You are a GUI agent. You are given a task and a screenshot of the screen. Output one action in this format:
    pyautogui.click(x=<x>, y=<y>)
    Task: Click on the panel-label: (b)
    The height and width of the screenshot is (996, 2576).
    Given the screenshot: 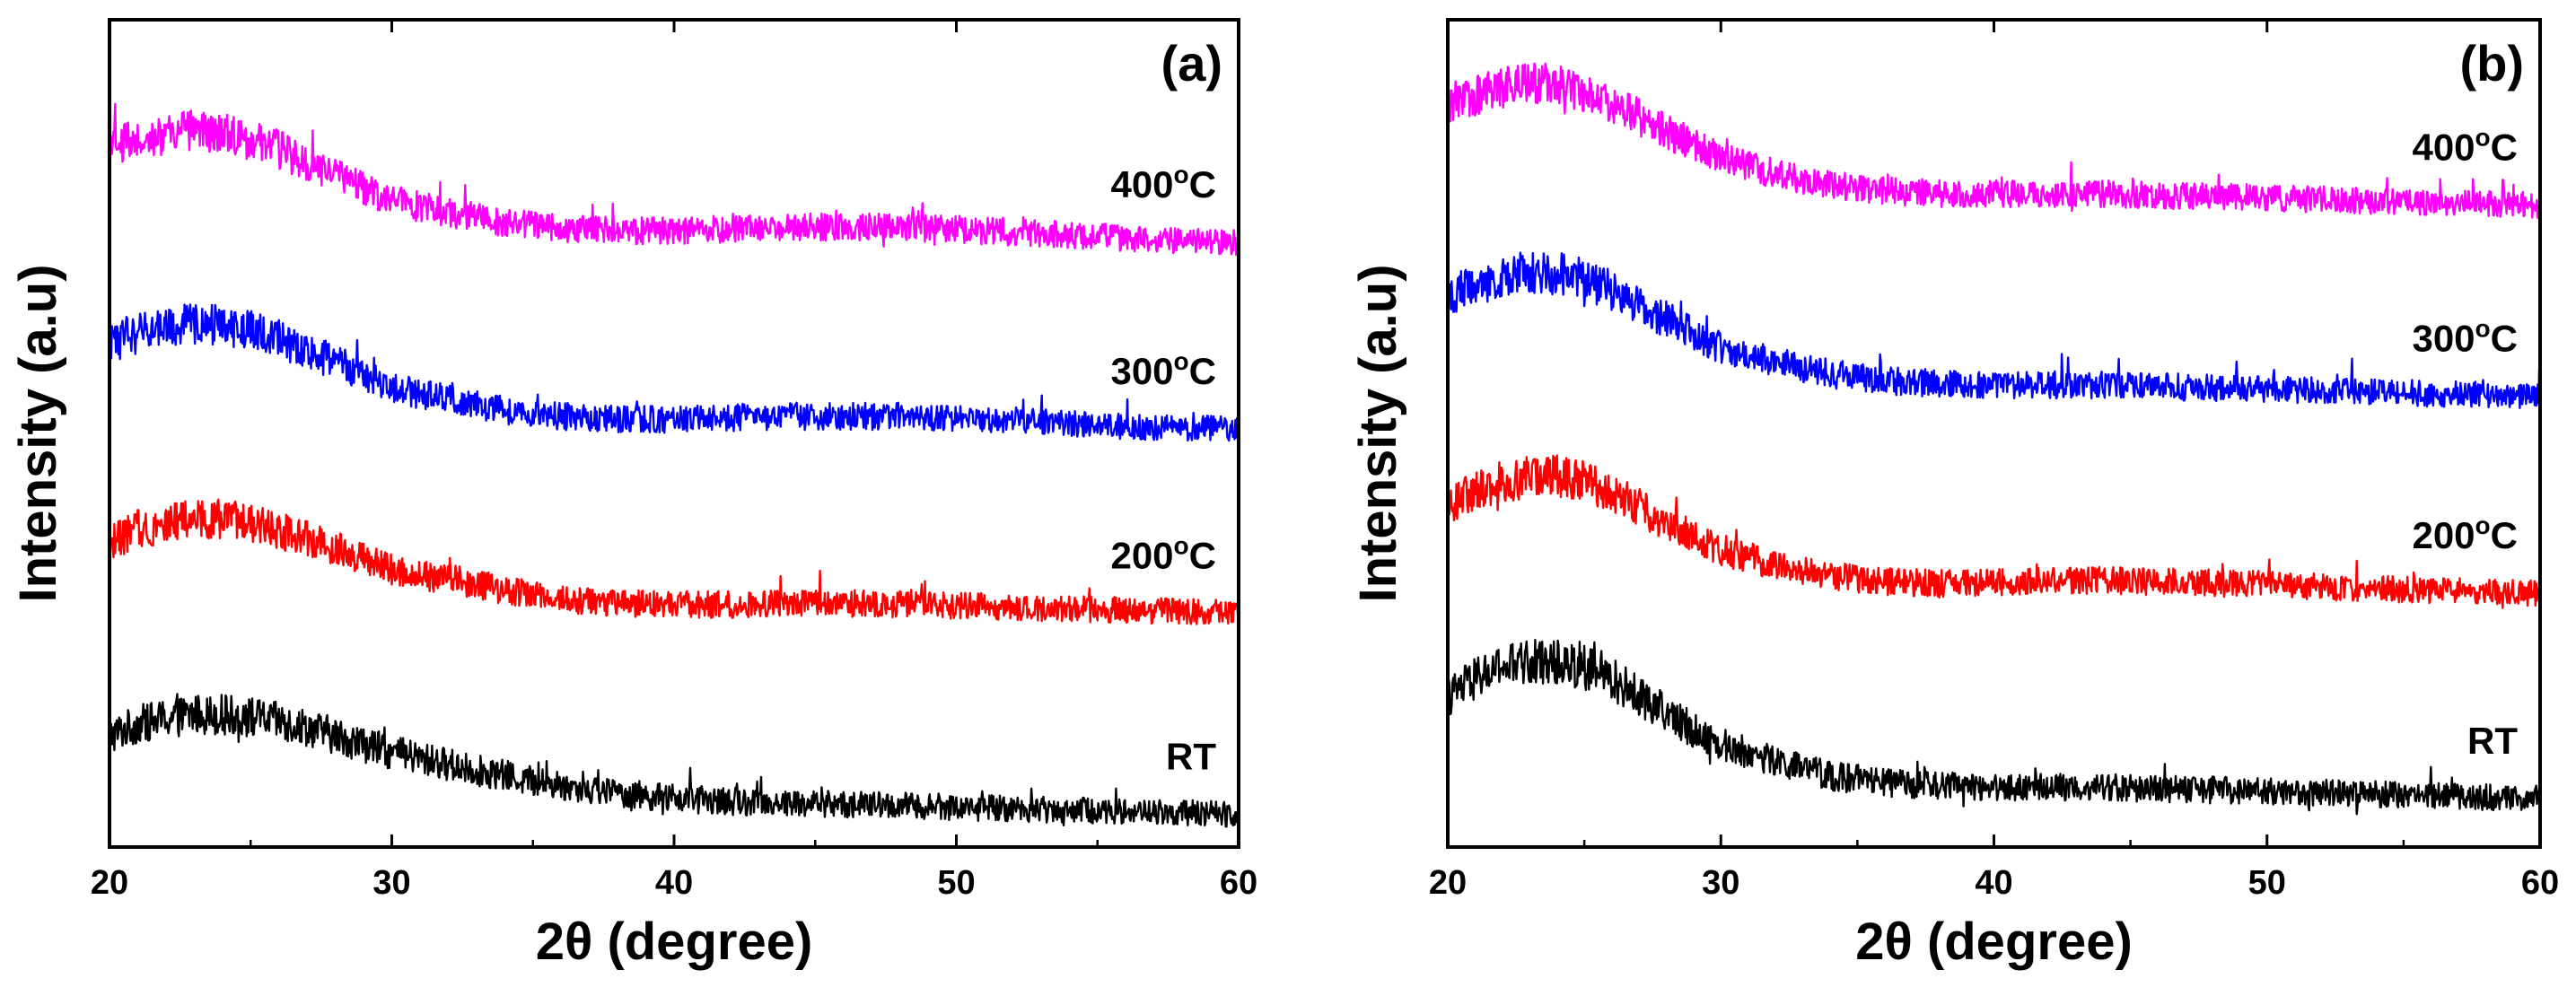 What is the action you would take?
    pyautogui.click(x=2491, y=64)
    